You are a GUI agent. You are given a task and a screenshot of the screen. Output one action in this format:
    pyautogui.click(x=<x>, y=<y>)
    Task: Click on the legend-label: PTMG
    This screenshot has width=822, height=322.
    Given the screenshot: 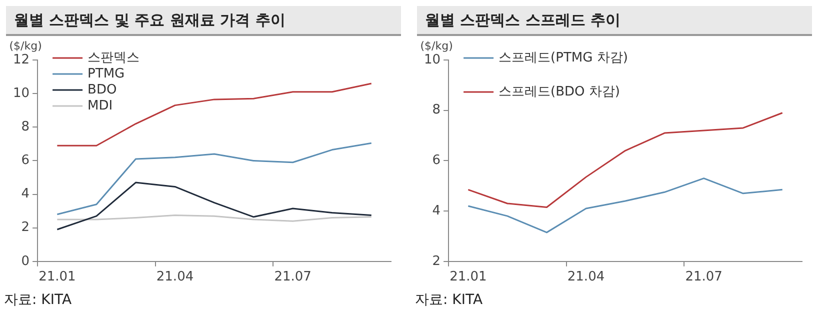 What is the action you would take?
    pyautogui.click(x=106, y=74)
    